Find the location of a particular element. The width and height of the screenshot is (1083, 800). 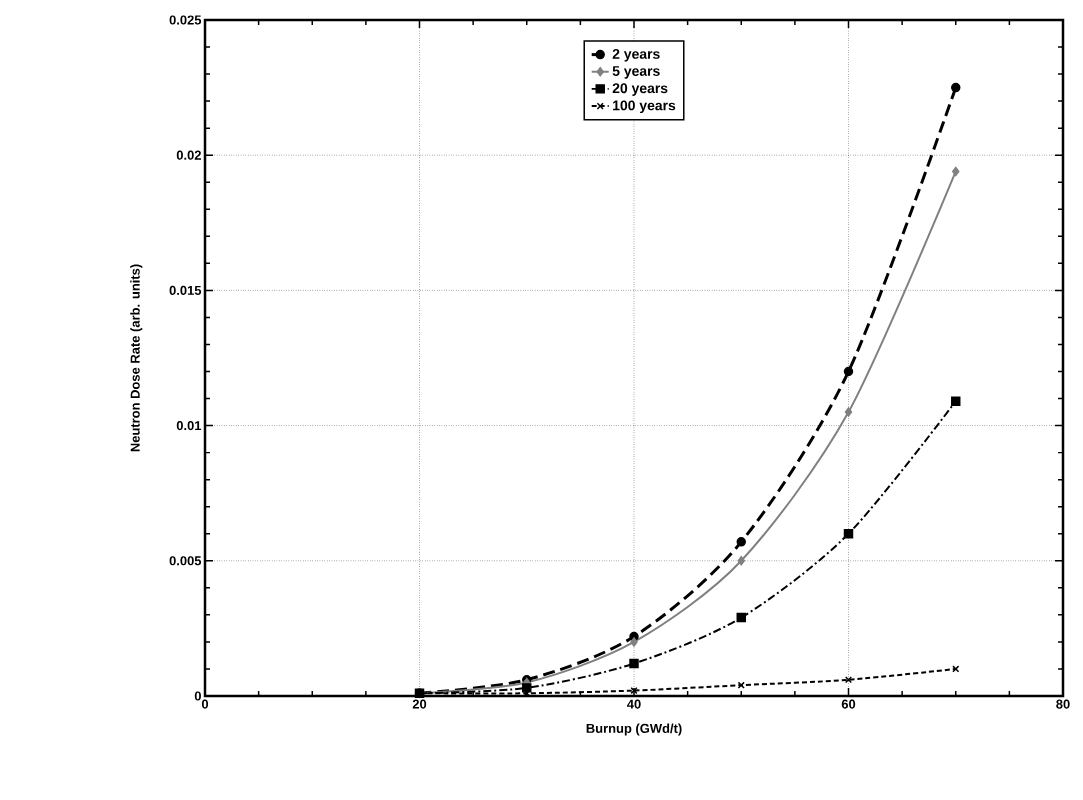

y-tick-label: 0.025 is located at coordinates (185, 20).